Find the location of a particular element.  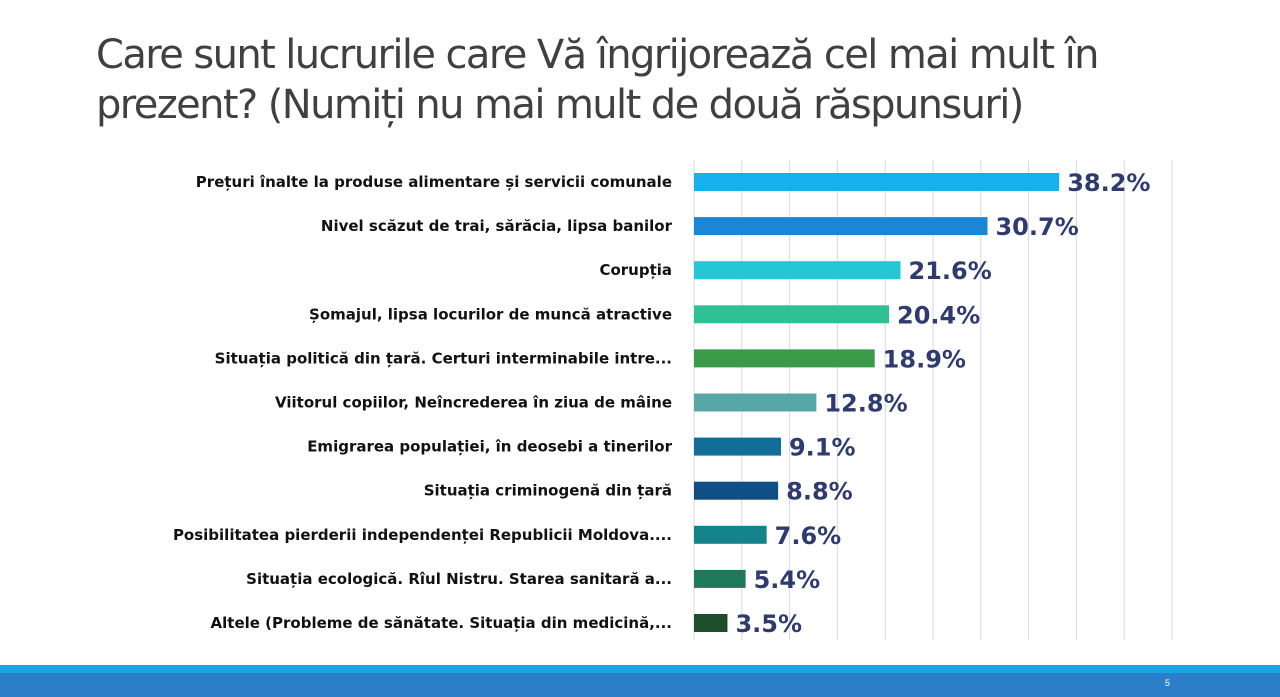

value-label: 12.8% is located at coordinates (865, 404).